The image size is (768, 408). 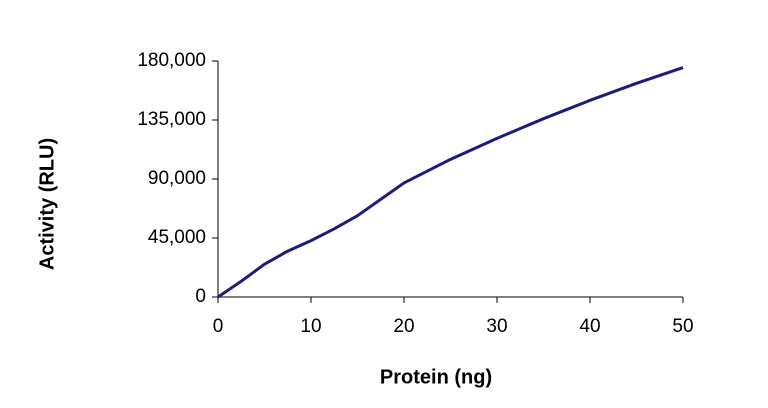 What do you see at coordinates (47, 204) in the screenshot?
I see `y-axis-title: Activity (RLU)` at bounding box center [47, 204].